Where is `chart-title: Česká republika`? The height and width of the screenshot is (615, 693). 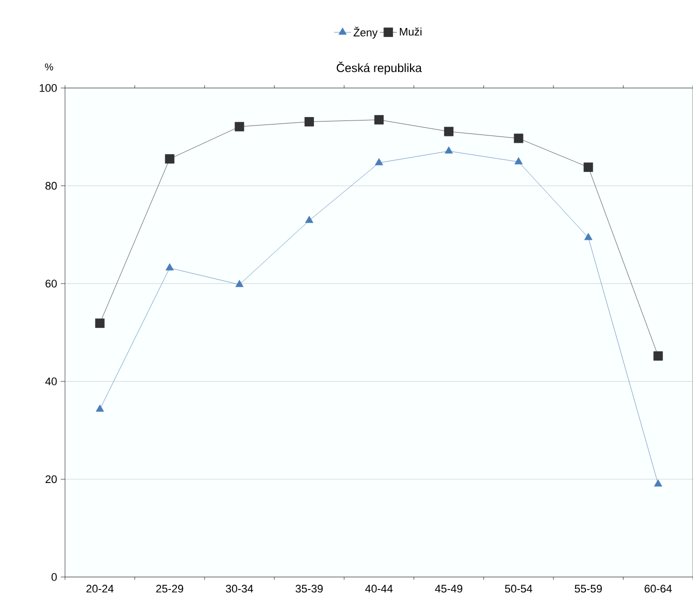 chart-title: Česká republika is located at coordinates (379, 68).